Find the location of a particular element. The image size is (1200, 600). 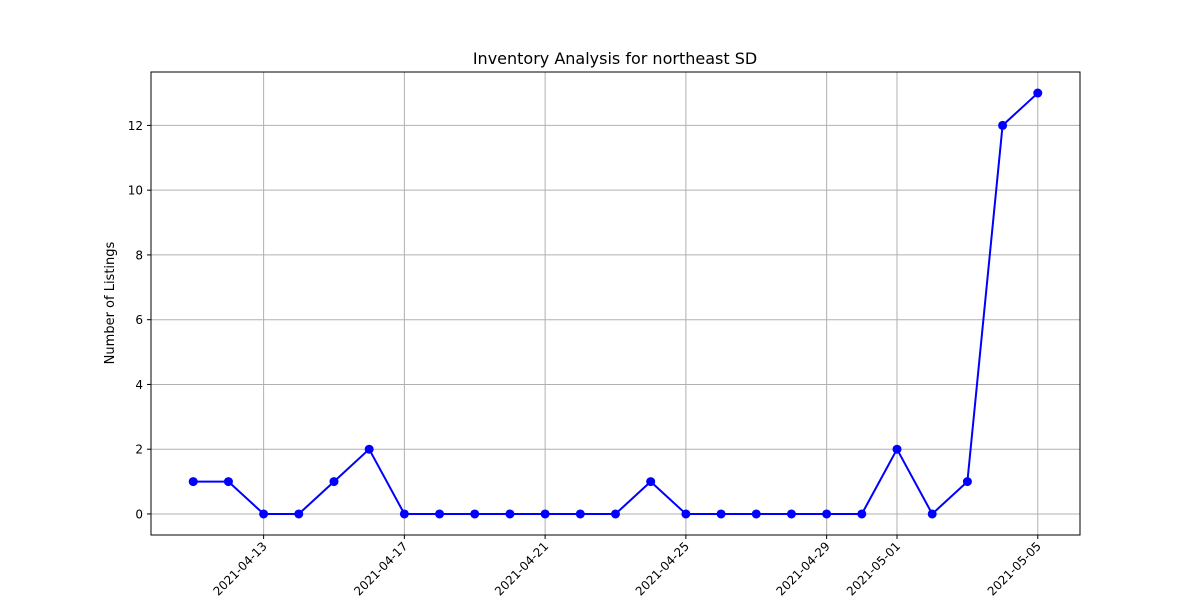

y-tick-label: 10 is located at coordinates (135, 191).